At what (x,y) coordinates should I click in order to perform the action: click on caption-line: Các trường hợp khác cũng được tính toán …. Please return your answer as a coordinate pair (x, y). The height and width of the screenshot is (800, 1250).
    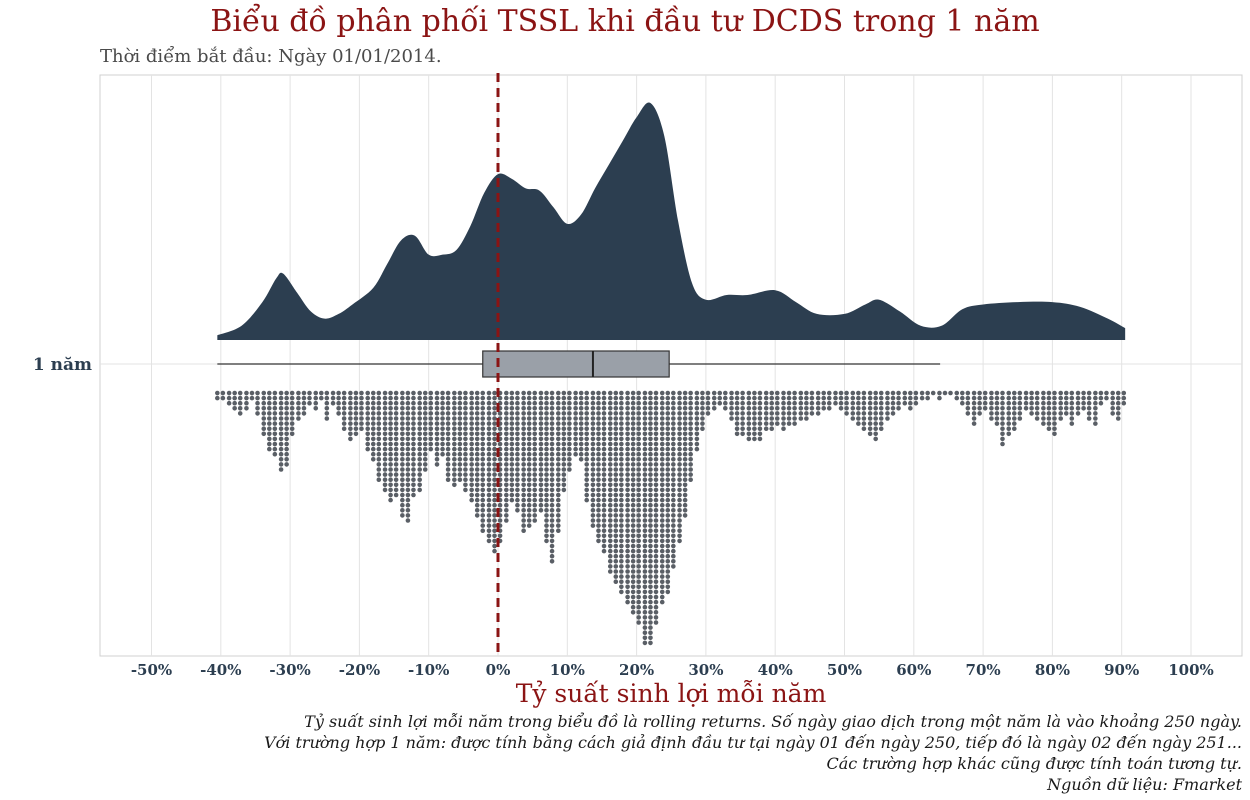
    Looking at the image, I should click on (1034, 763).